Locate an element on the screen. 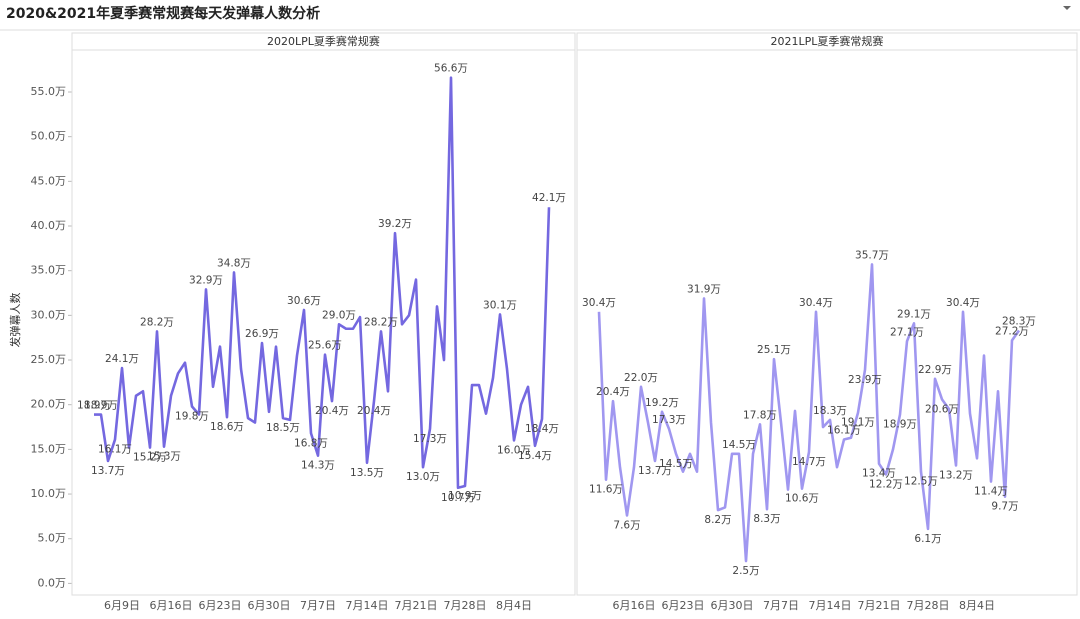  data-label: 8.3万 is located at coordinates (766, 519).